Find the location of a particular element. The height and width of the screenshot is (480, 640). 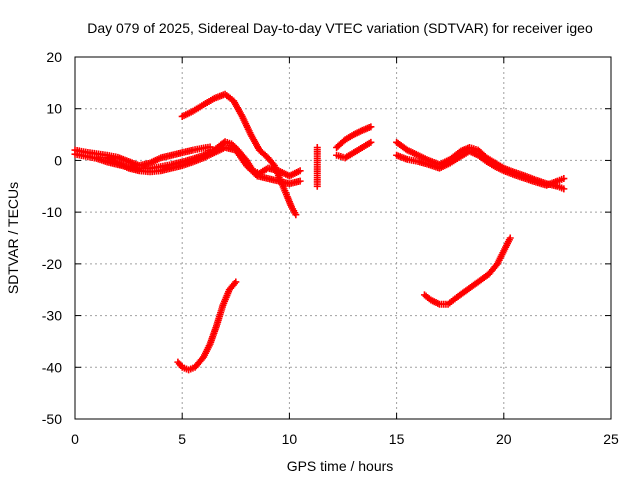

x-tick-label: 25 is located at coordinates (611, 439).